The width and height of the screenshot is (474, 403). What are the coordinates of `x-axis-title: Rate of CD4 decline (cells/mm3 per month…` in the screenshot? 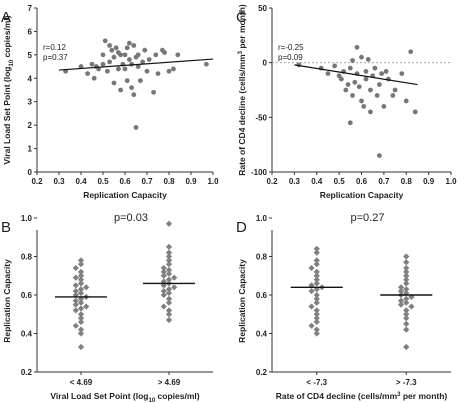 It's located at (362, 396).